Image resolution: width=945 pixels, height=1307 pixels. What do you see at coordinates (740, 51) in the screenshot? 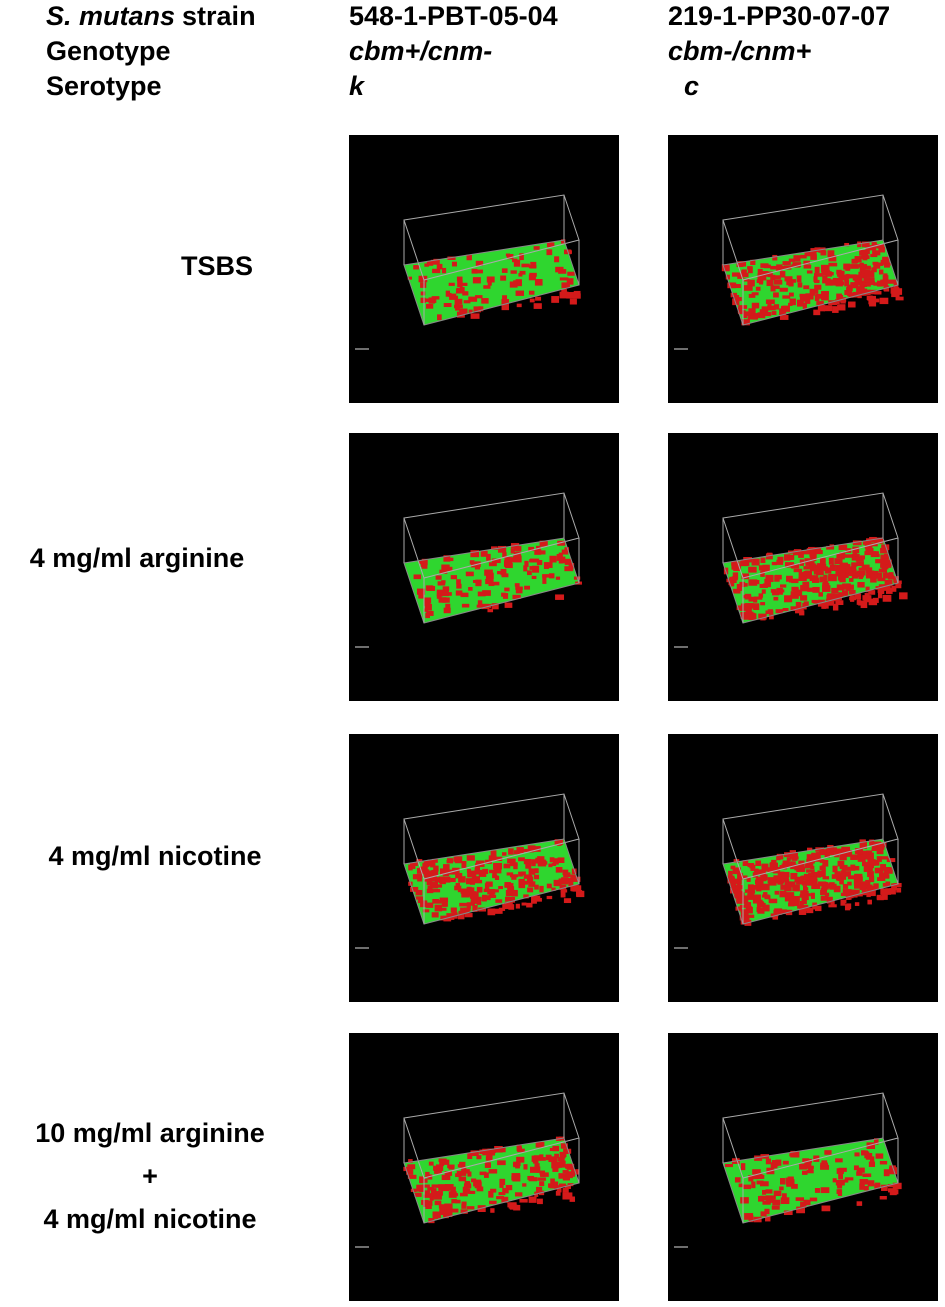
I see `genotype: cbm-/cnm+` at bounding box center [740, 51].